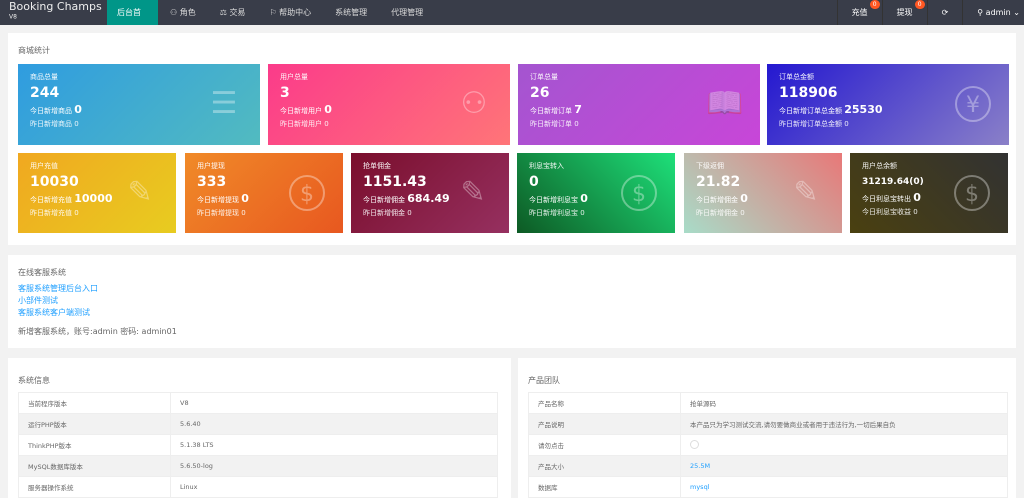 This screenshot has width=1024, height=498. I want to click on stat-card: 用户总余额 31219.64(0) 今日利息宝转出 0 今日利息宝收益 0 $, so click(929, 193).